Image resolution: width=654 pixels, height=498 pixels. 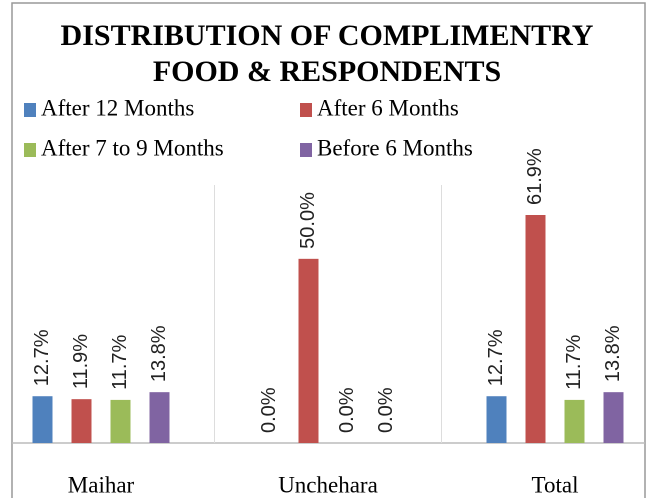 What do you see at coordinates (308, 220) in the screenshot?
I see `value-label: 50.0%` at bounding box center [308, 220].